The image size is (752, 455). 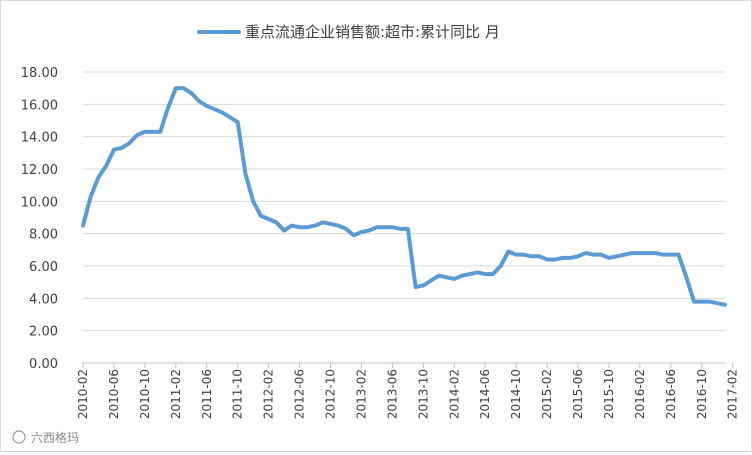 I want to click on x-tick-label: 2013-06, so click(x=392, y=394).